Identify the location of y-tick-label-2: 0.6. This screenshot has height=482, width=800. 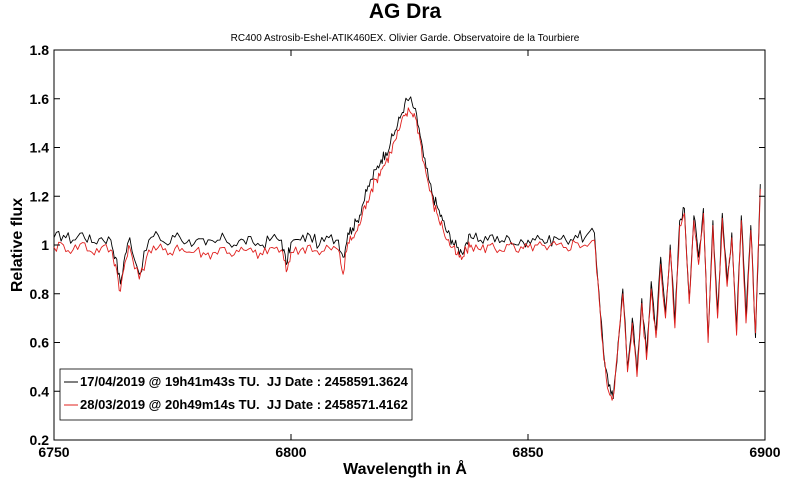
(40, 343).